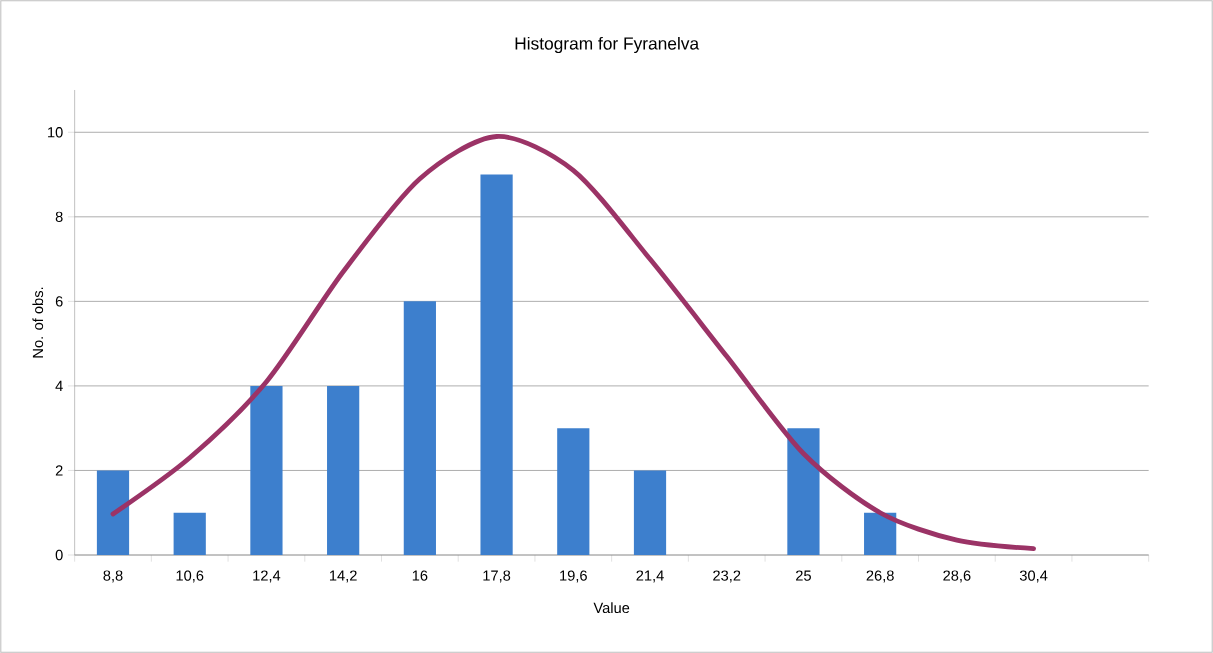 Image resolution: width=1213 pixels, height=653 pixels. What do you see at coordinates (343, 576) in the screenshot?
I see `x-tick-label: 14,2` at bounding box center [343, 576].